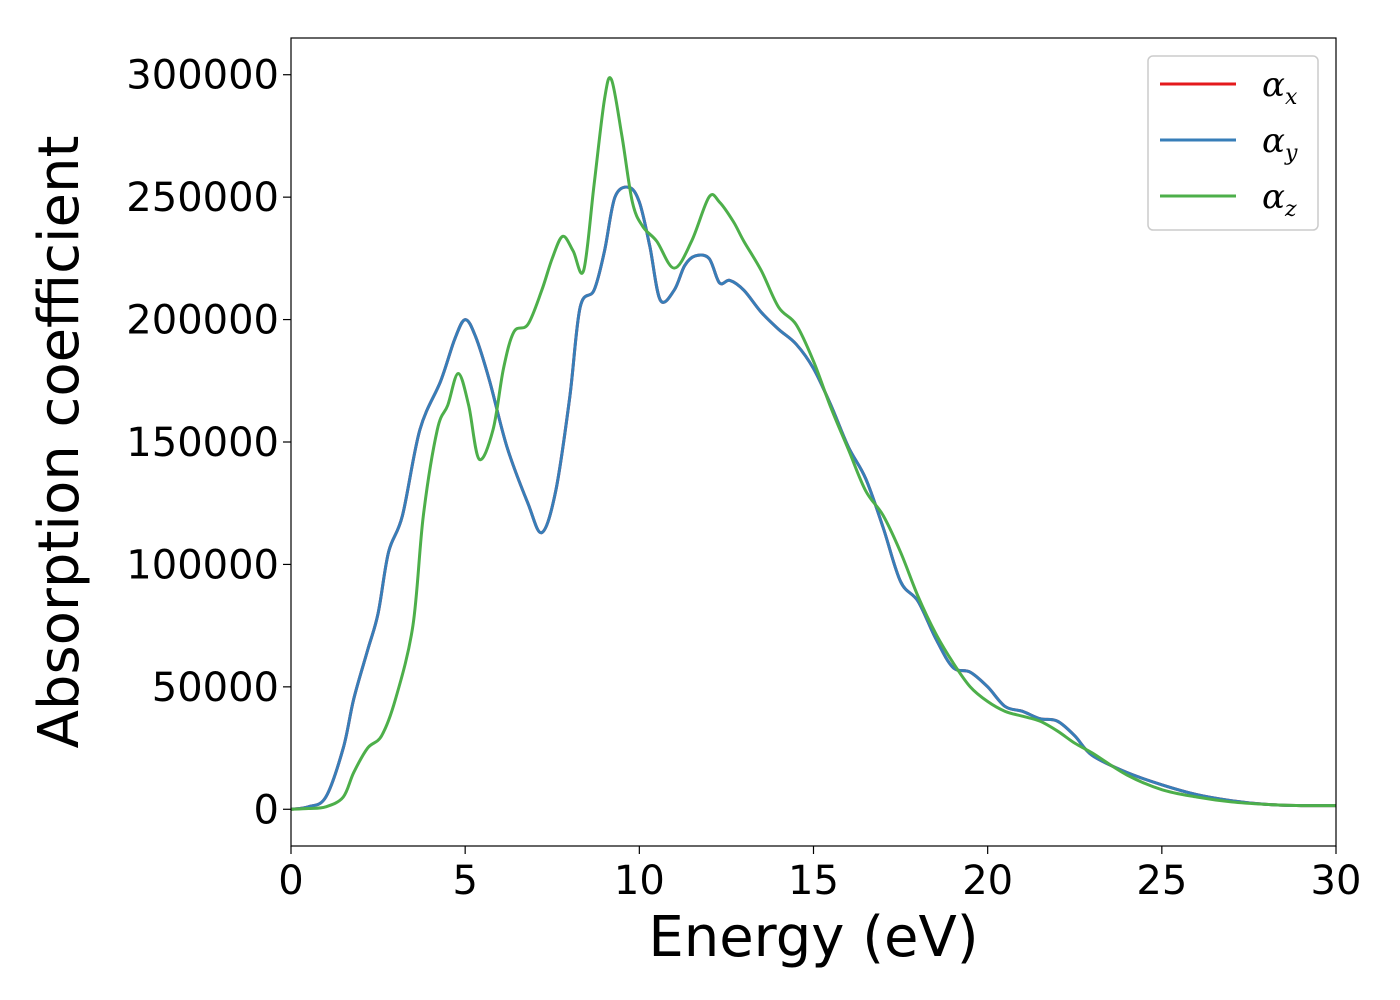 The image size is (1400, 1000). Describe the element at coordinates (1336, 881) in the screenshot. I see `x-tick-label: 30` at that location.